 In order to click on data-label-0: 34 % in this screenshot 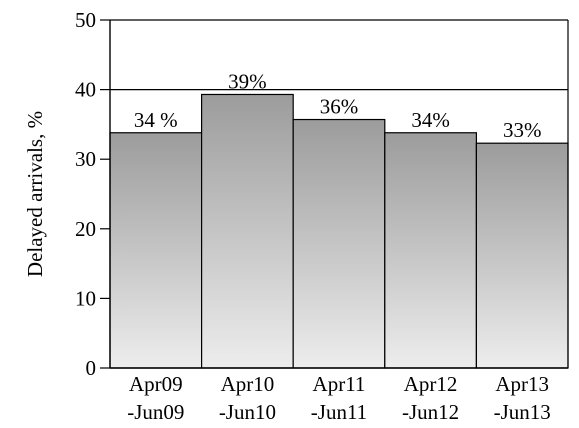, I will do `click(156, 120)`.